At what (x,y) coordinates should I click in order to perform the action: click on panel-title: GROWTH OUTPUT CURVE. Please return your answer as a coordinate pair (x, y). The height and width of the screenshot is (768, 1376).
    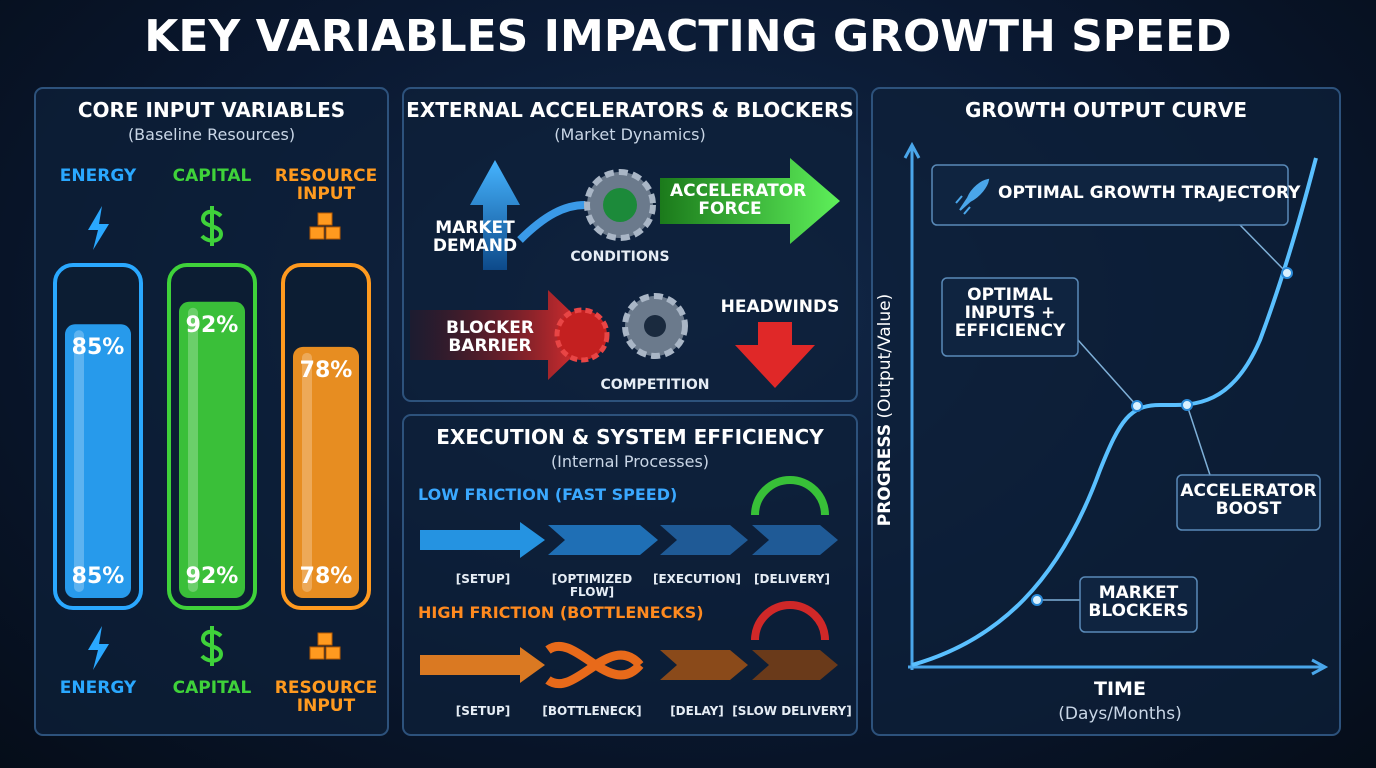
    Looking at the image, I should click on (1106, 110).